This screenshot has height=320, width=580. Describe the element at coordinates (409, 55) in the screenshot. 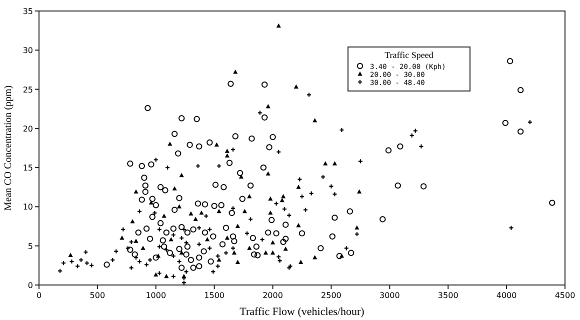

I see `legend-title: Traffic Speed` at that location.